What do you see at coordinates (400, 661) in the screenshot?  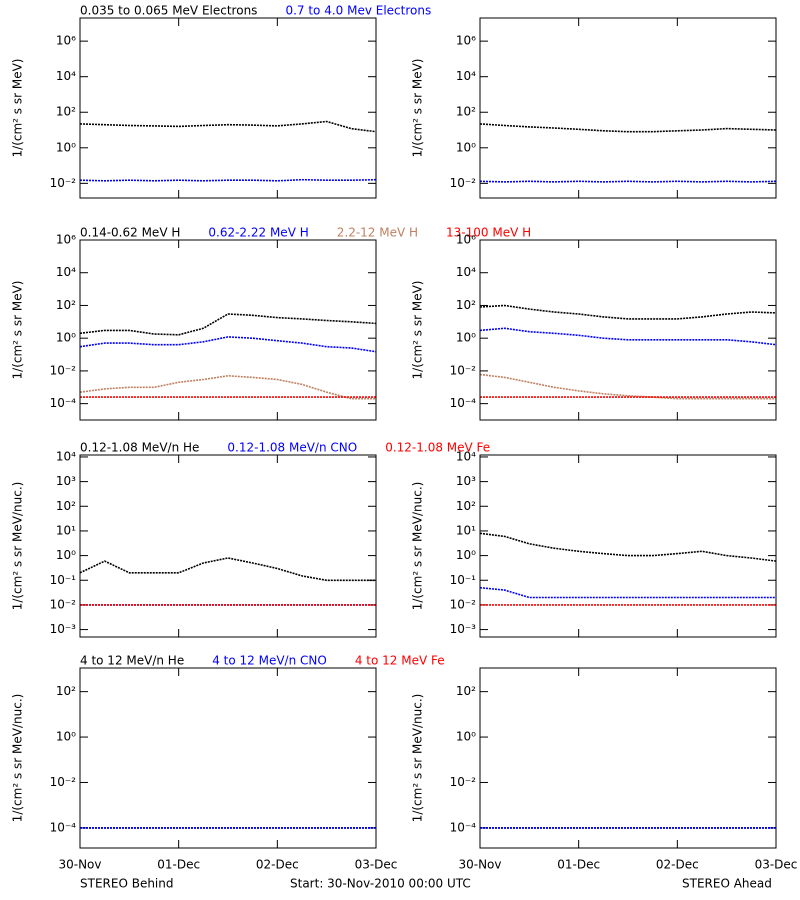 I see `legend-entry: 4 to 12 MeV Fe` at bounding box center [400, 661].